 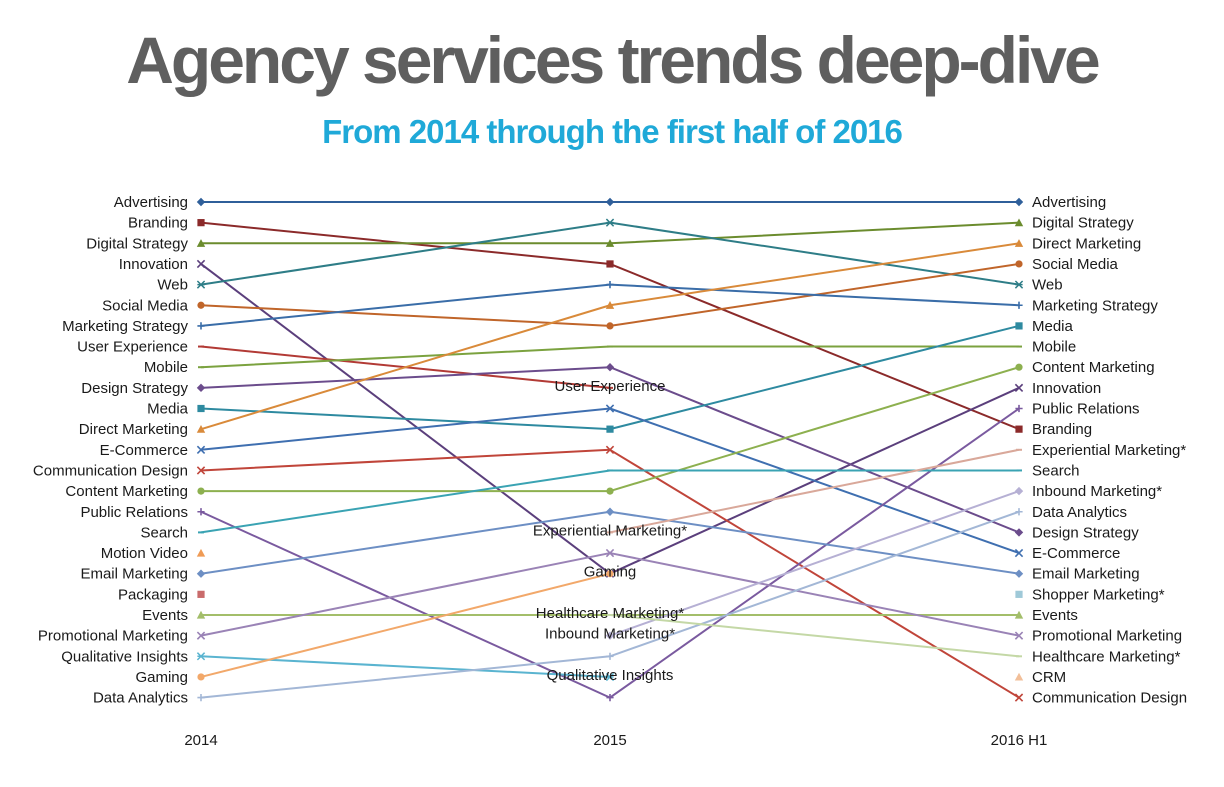 What do you see at coordinates (1019, 614) in the screenshot?
I see `point-events-2016-h1` at bounding box center [1019, 614].